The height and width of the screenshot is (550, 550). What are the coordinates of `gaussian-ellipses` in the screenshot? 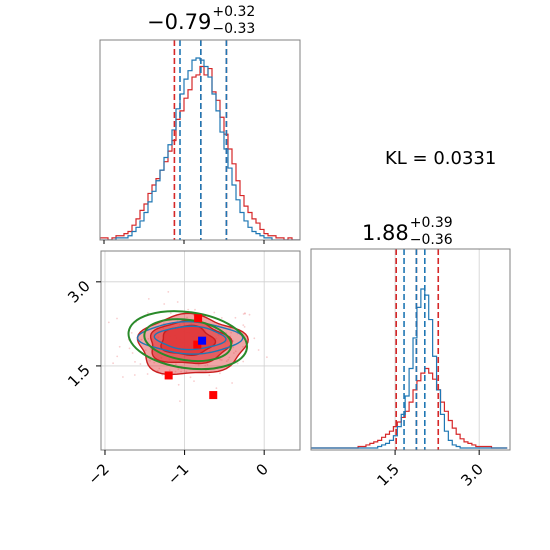 It's located at (188, 340).